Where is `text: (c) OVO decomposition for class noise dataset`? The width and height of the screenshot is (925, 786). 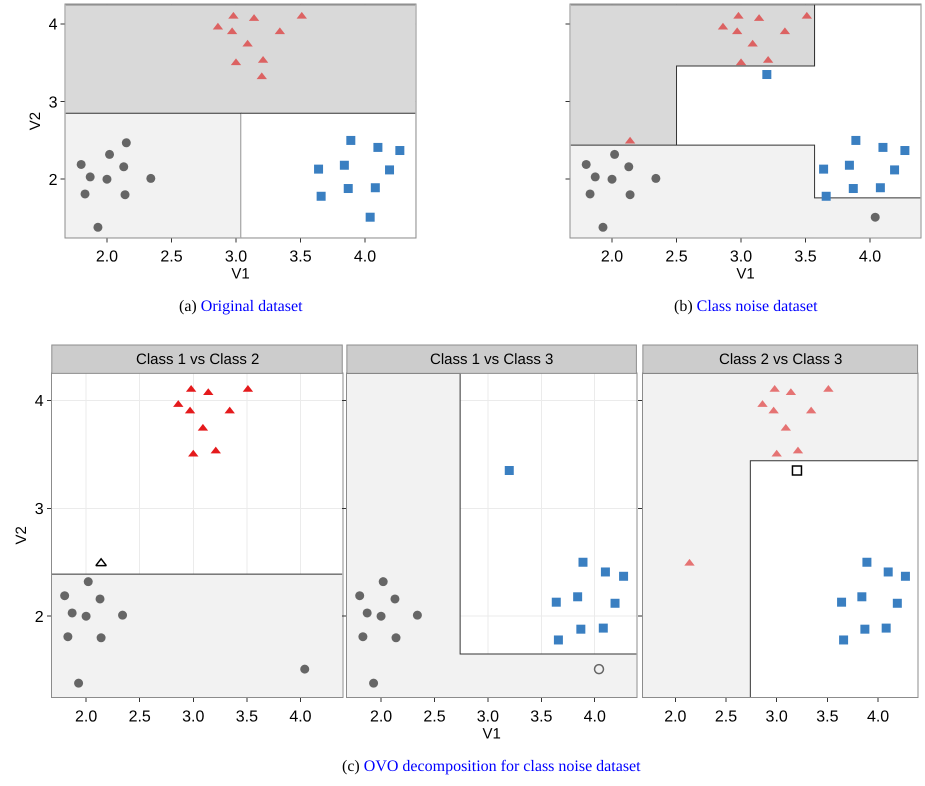
text: (c) OVO decomposition for class noise dataset is located at coordinates (492, 766).